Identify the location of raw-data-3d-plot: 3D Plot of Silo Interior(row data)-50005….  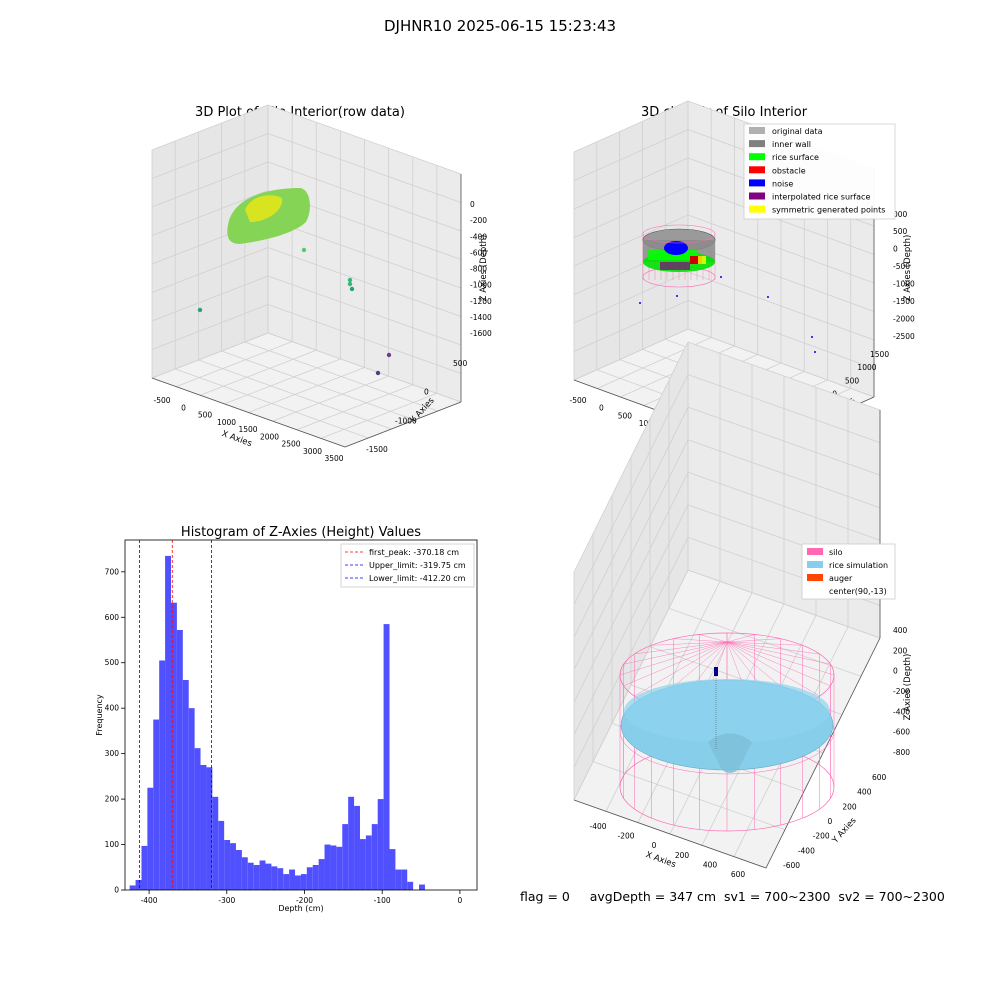
(321, 283).